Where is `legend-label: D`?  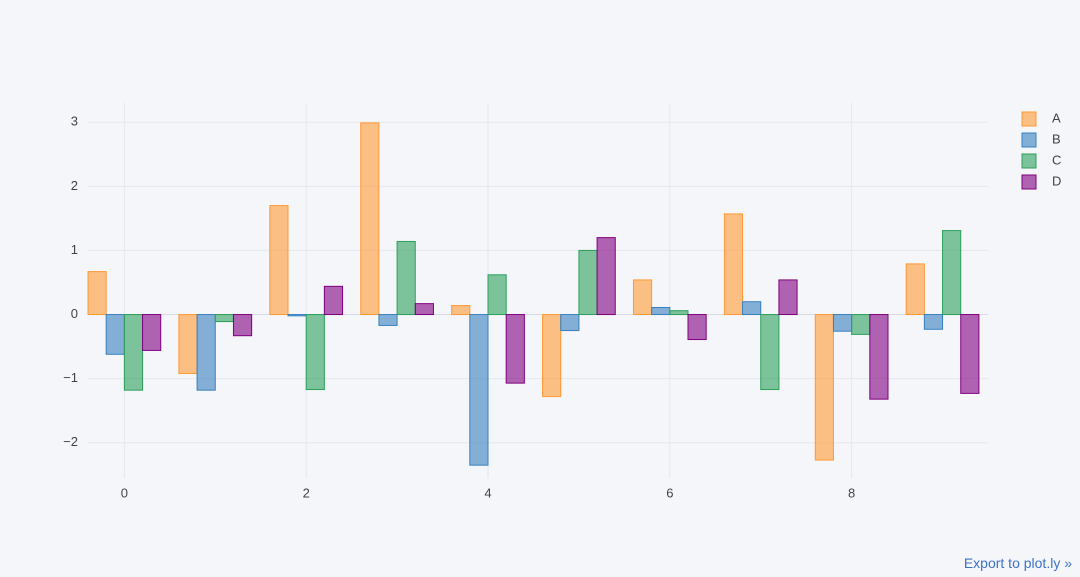
legend-label: D is located at coordinates (1056, 180).